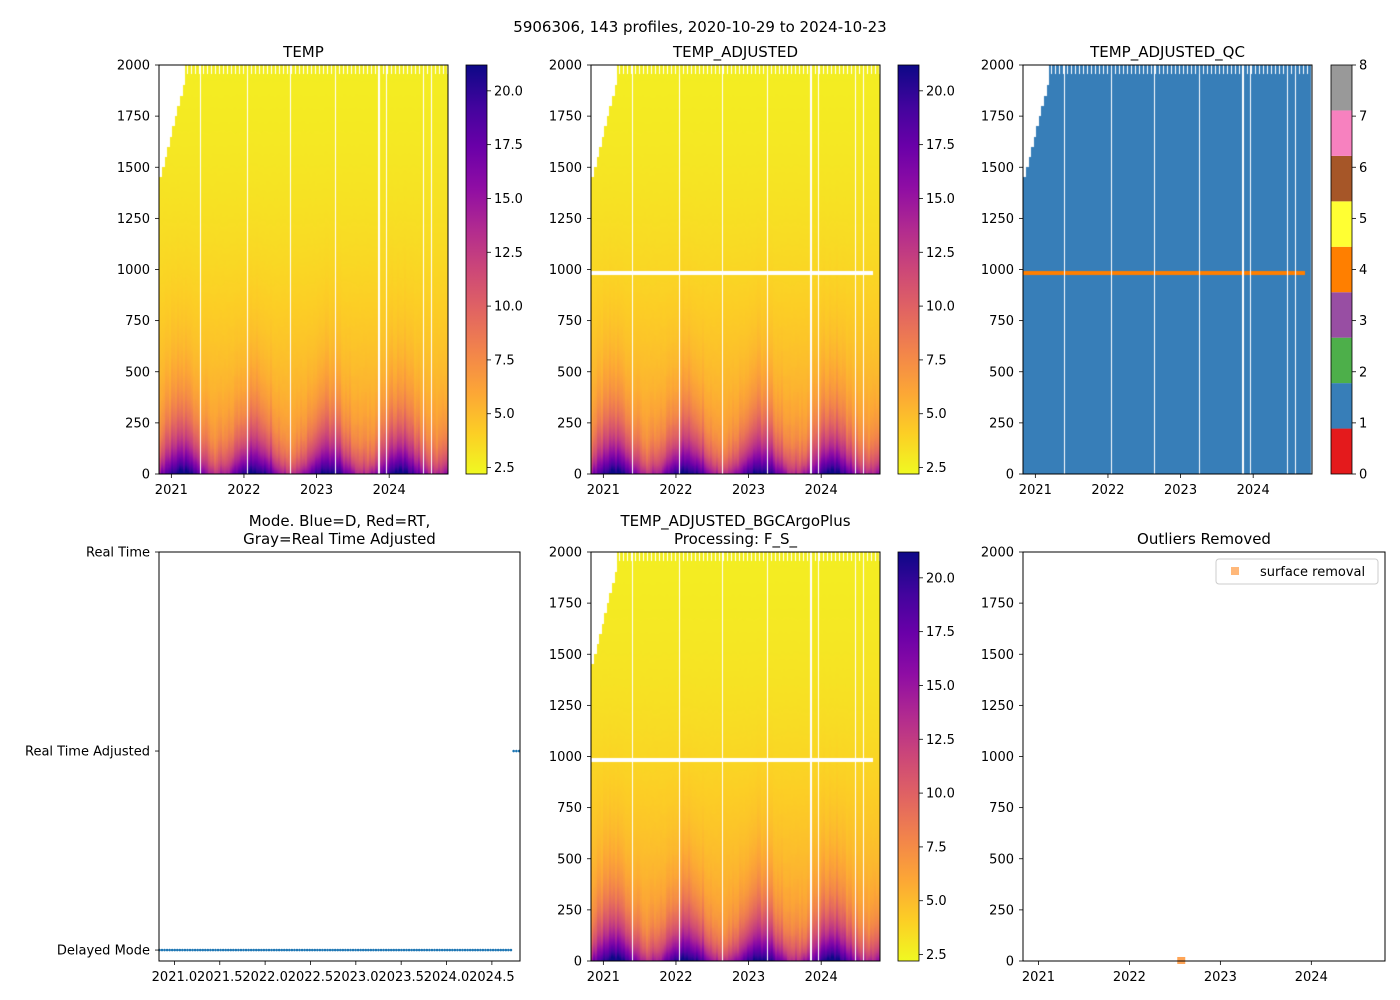 The height and width of the screenshot is (1000, 1400). What do you see at coordinates (87, 752) in the screenshot?
I see `y-tick-label: Real Time Adjusted` at bounding box center [87, 752].